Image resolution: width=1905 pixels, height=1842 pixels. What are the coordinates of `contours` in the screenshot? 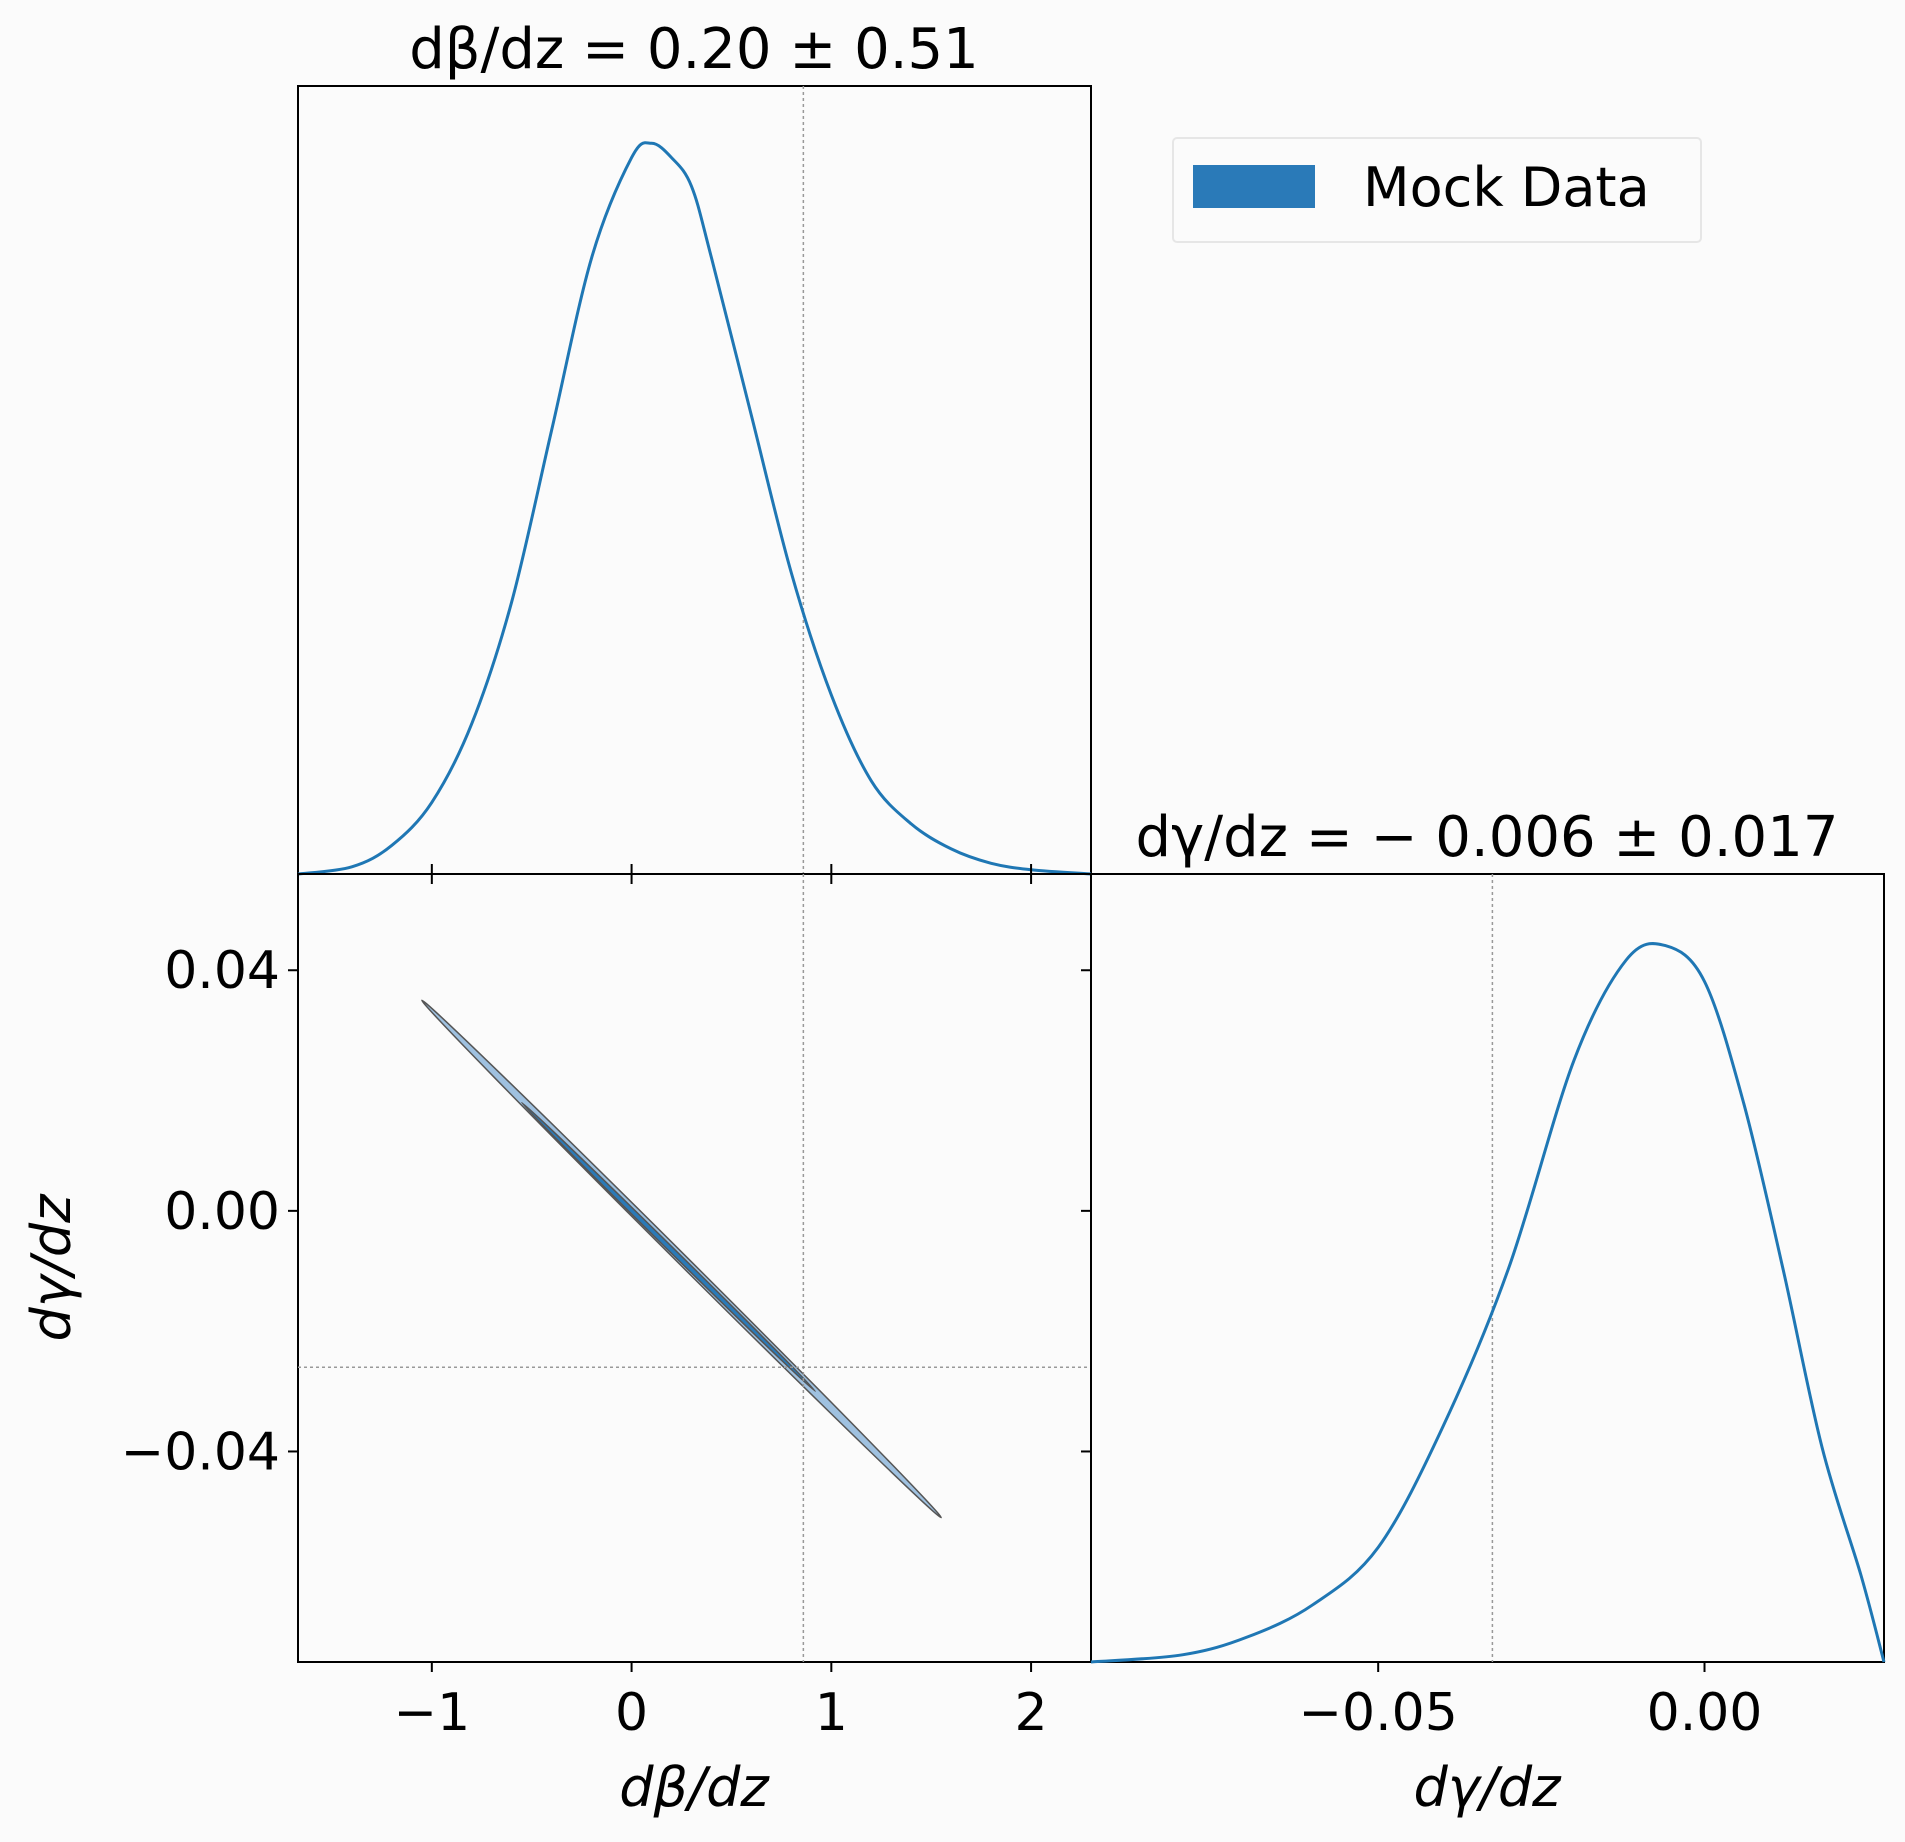 It's located at (681, 1259).